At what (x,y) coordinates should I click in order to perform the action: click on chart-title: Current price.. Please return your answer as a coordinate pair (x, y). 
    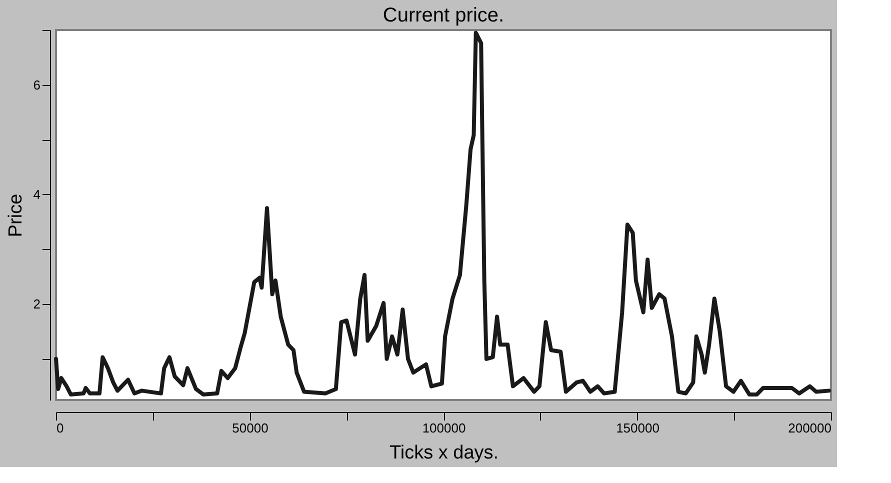
    Looking at the image, I should click on (443, 15).